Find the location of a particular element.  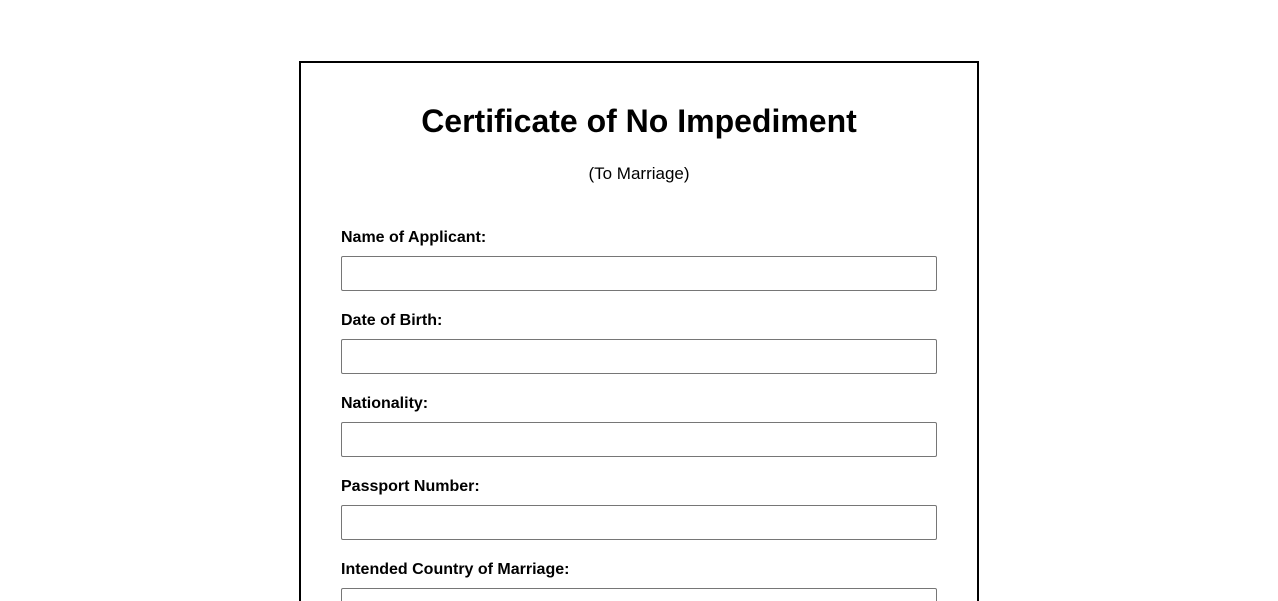

nationality-input is located at coordinates (639, 439).